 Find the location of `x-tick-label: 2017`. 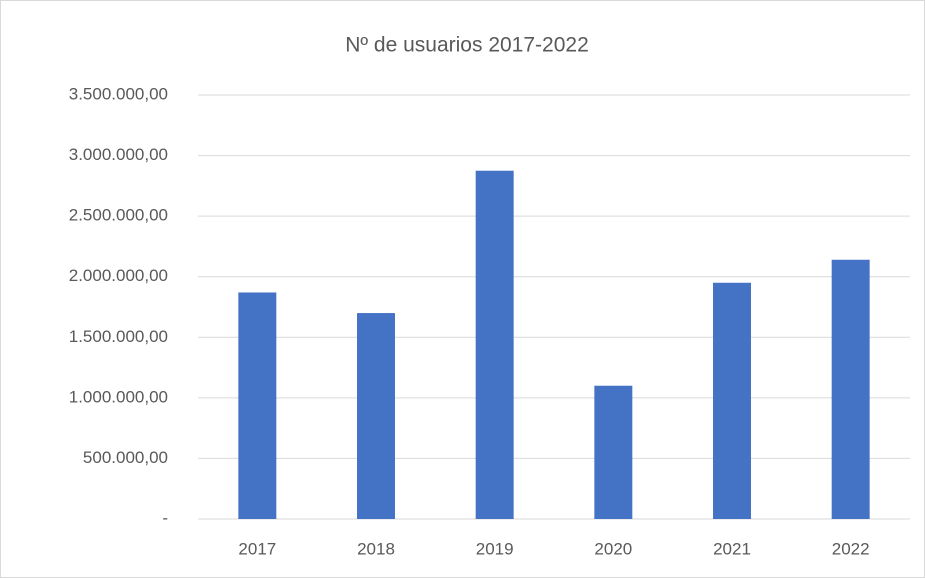

x-tick-label: 2017 is located at coordinates (257, 548).